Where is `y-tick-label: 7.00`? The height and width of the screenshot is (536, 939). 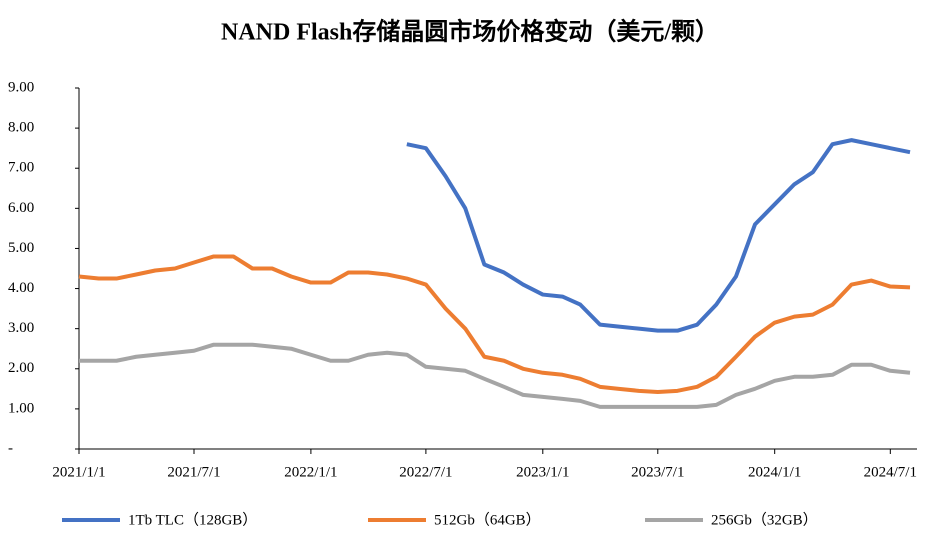
y-tick-label: 7.00 is located at coordinates (21, 168).